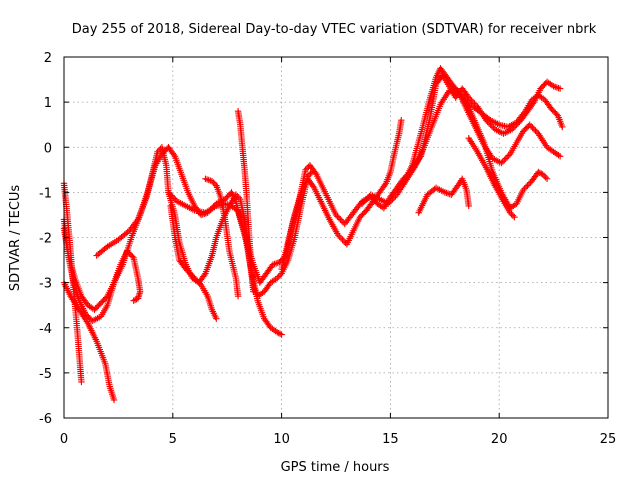  I want to click on series-track-m, so click(482, 126).